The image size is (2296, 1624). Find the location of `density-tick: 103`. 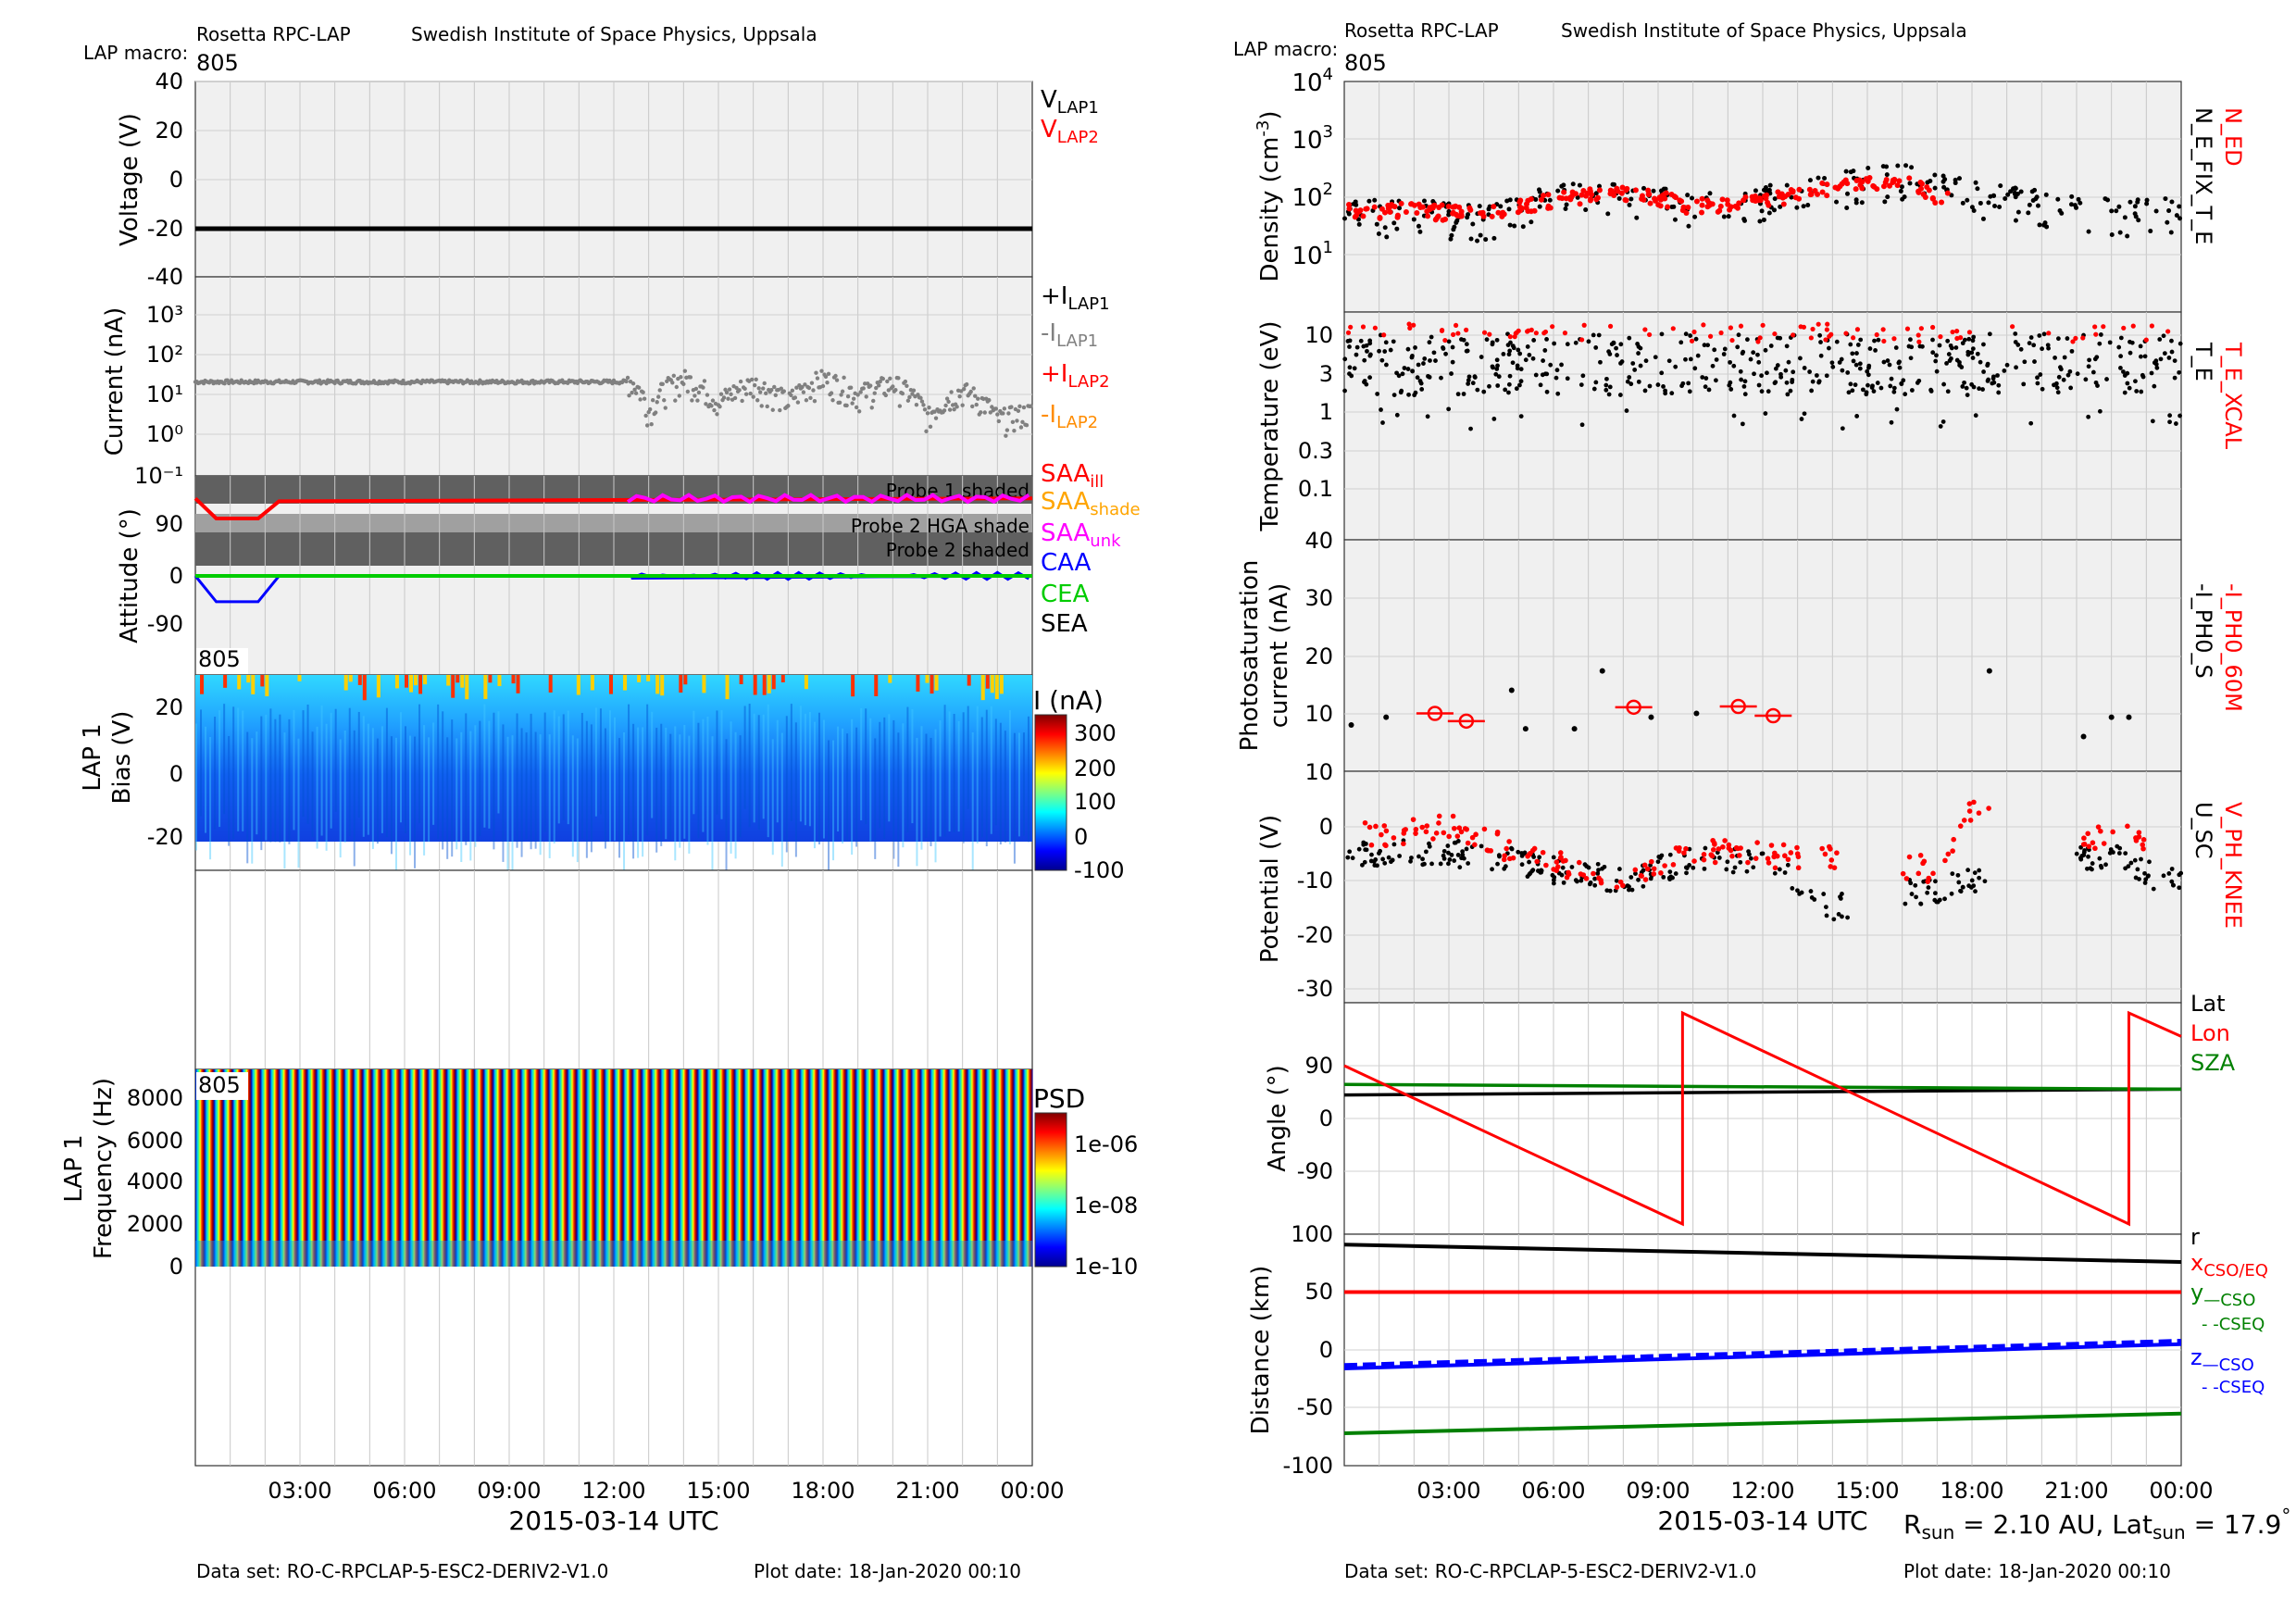

density-tick: 103 is located at coordinates (1312, 138).